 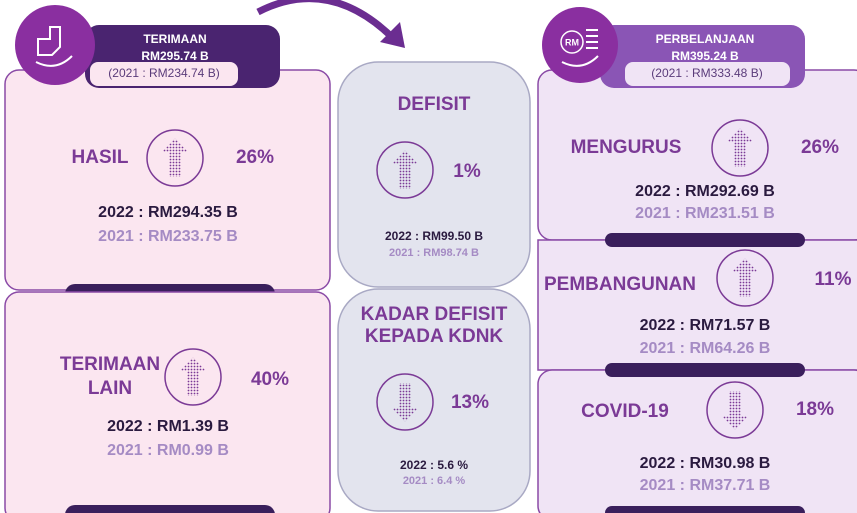 I want to click on change: 40%, so click(x=270, y=379).